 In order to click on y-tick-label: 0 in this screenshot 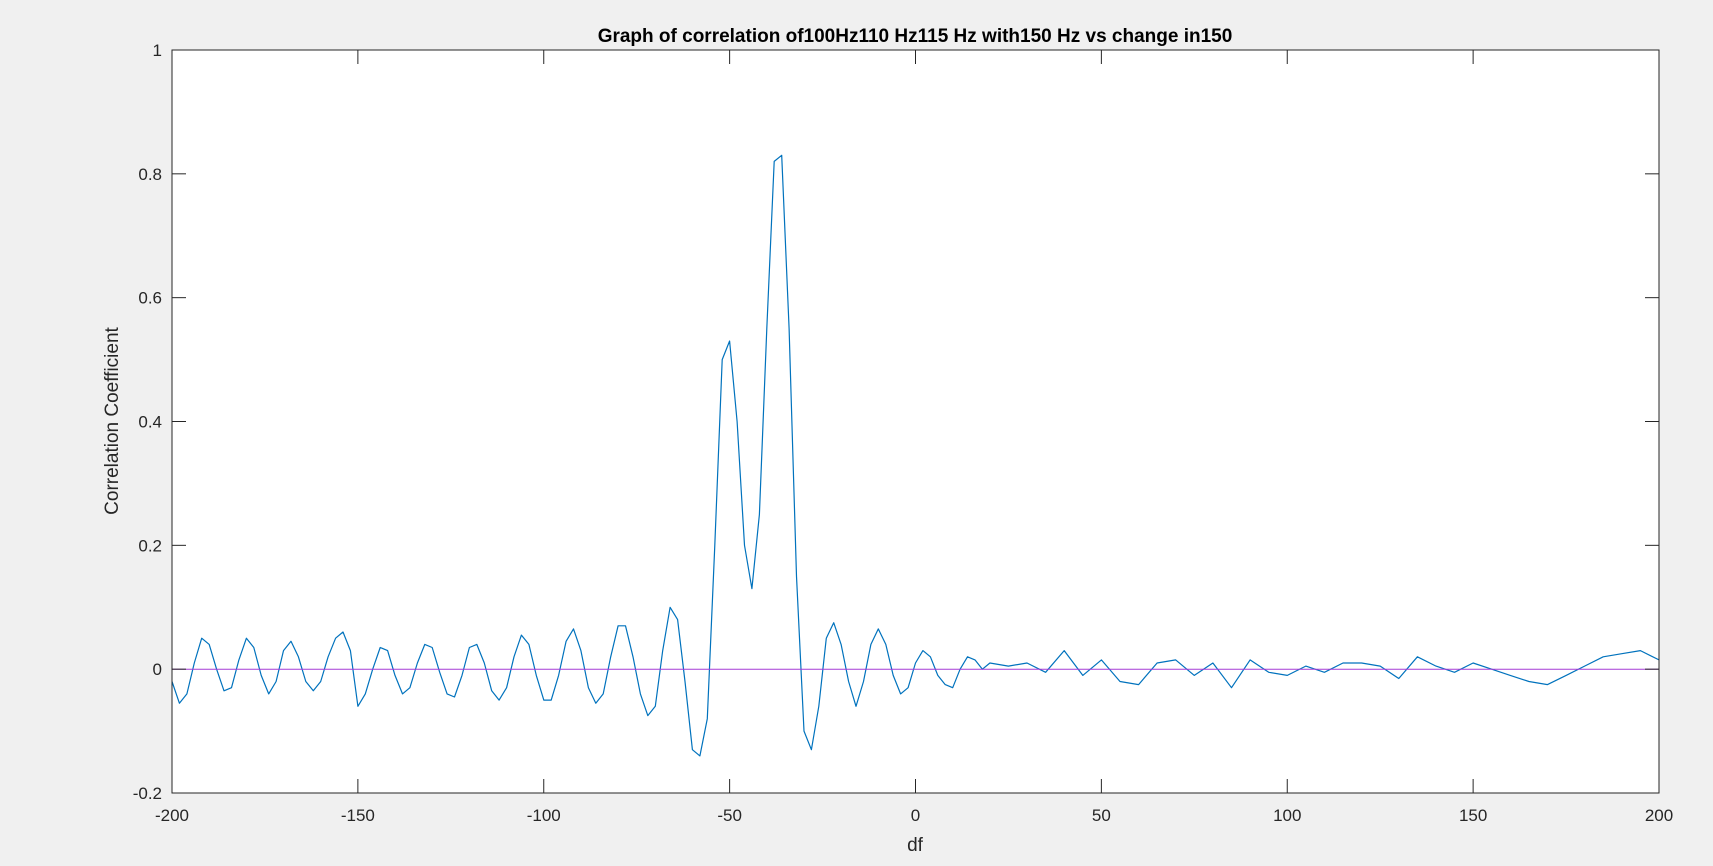, I will do `click(157, 669)`.